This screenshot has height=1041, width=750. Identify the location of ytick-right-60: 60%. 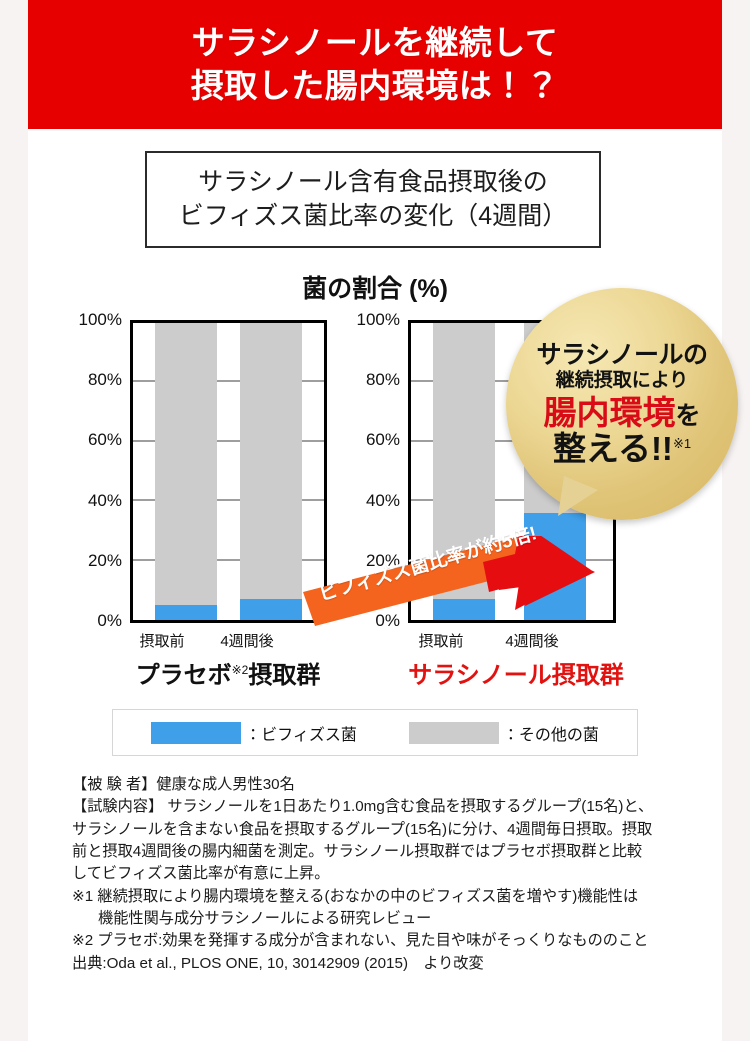
(382, 439).